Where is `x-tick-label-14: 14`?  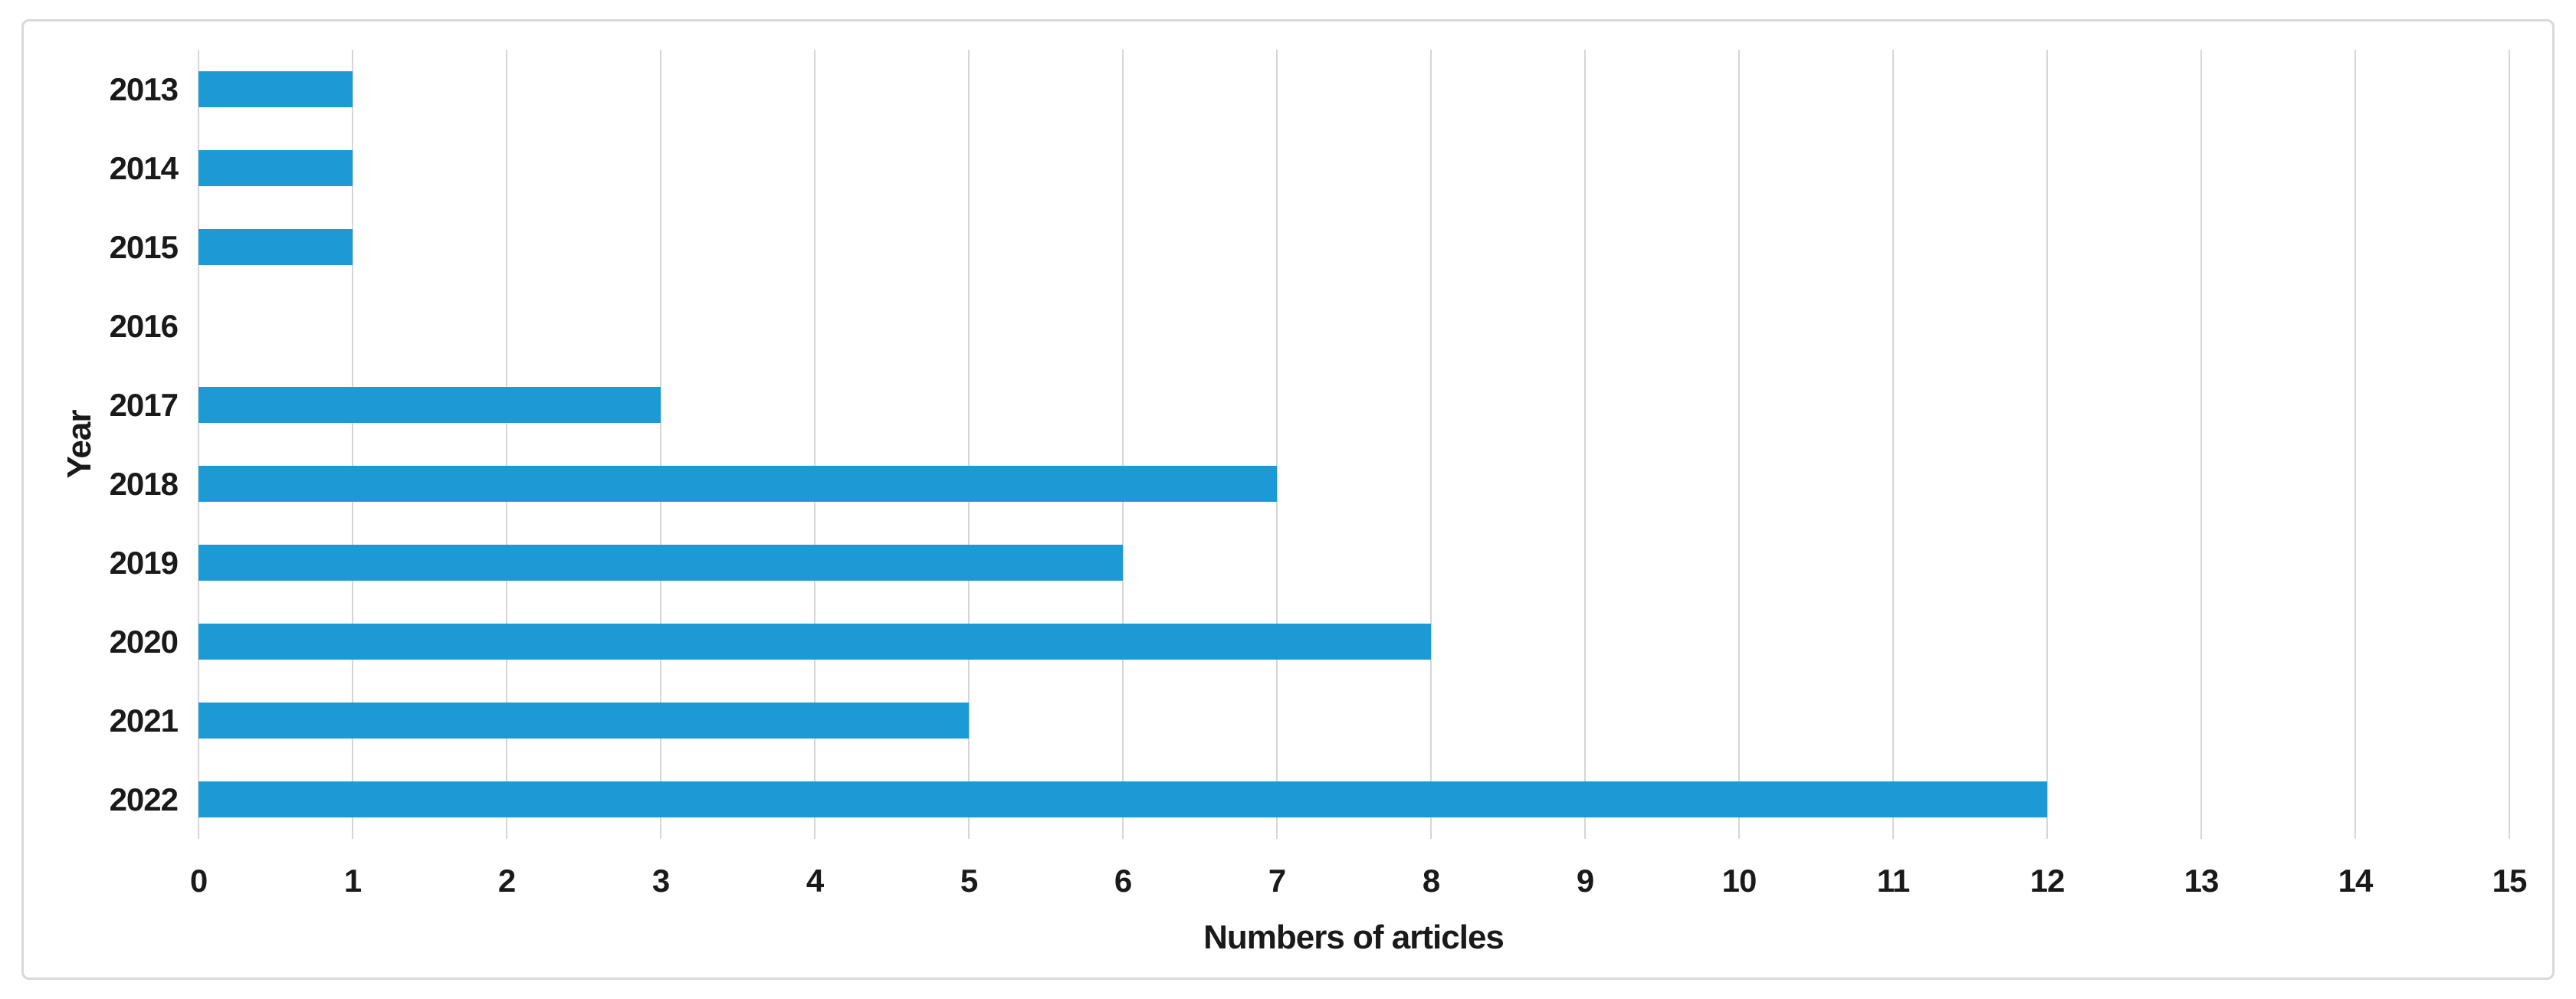
x-tick-label-14: 14 is located at coordinates (2356, 881).